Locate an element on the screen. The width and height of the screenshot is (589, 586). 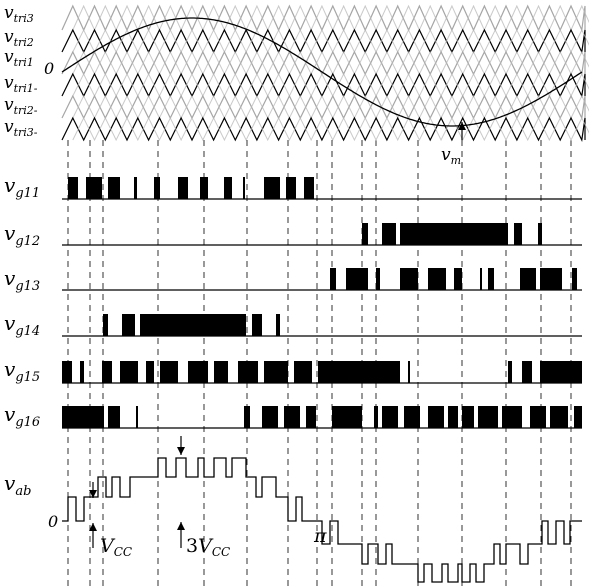
gate-label-g16: vg16 is located at coordinates (22, 416).